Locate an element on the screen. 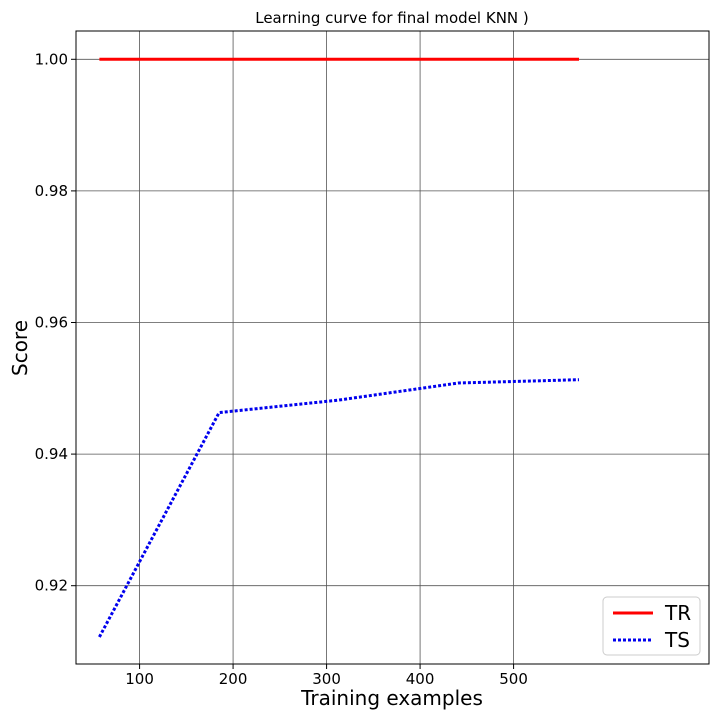 This screenshot has width=720, height=720. y-tick-label: 1.00 is located at coordinates (51, 59).